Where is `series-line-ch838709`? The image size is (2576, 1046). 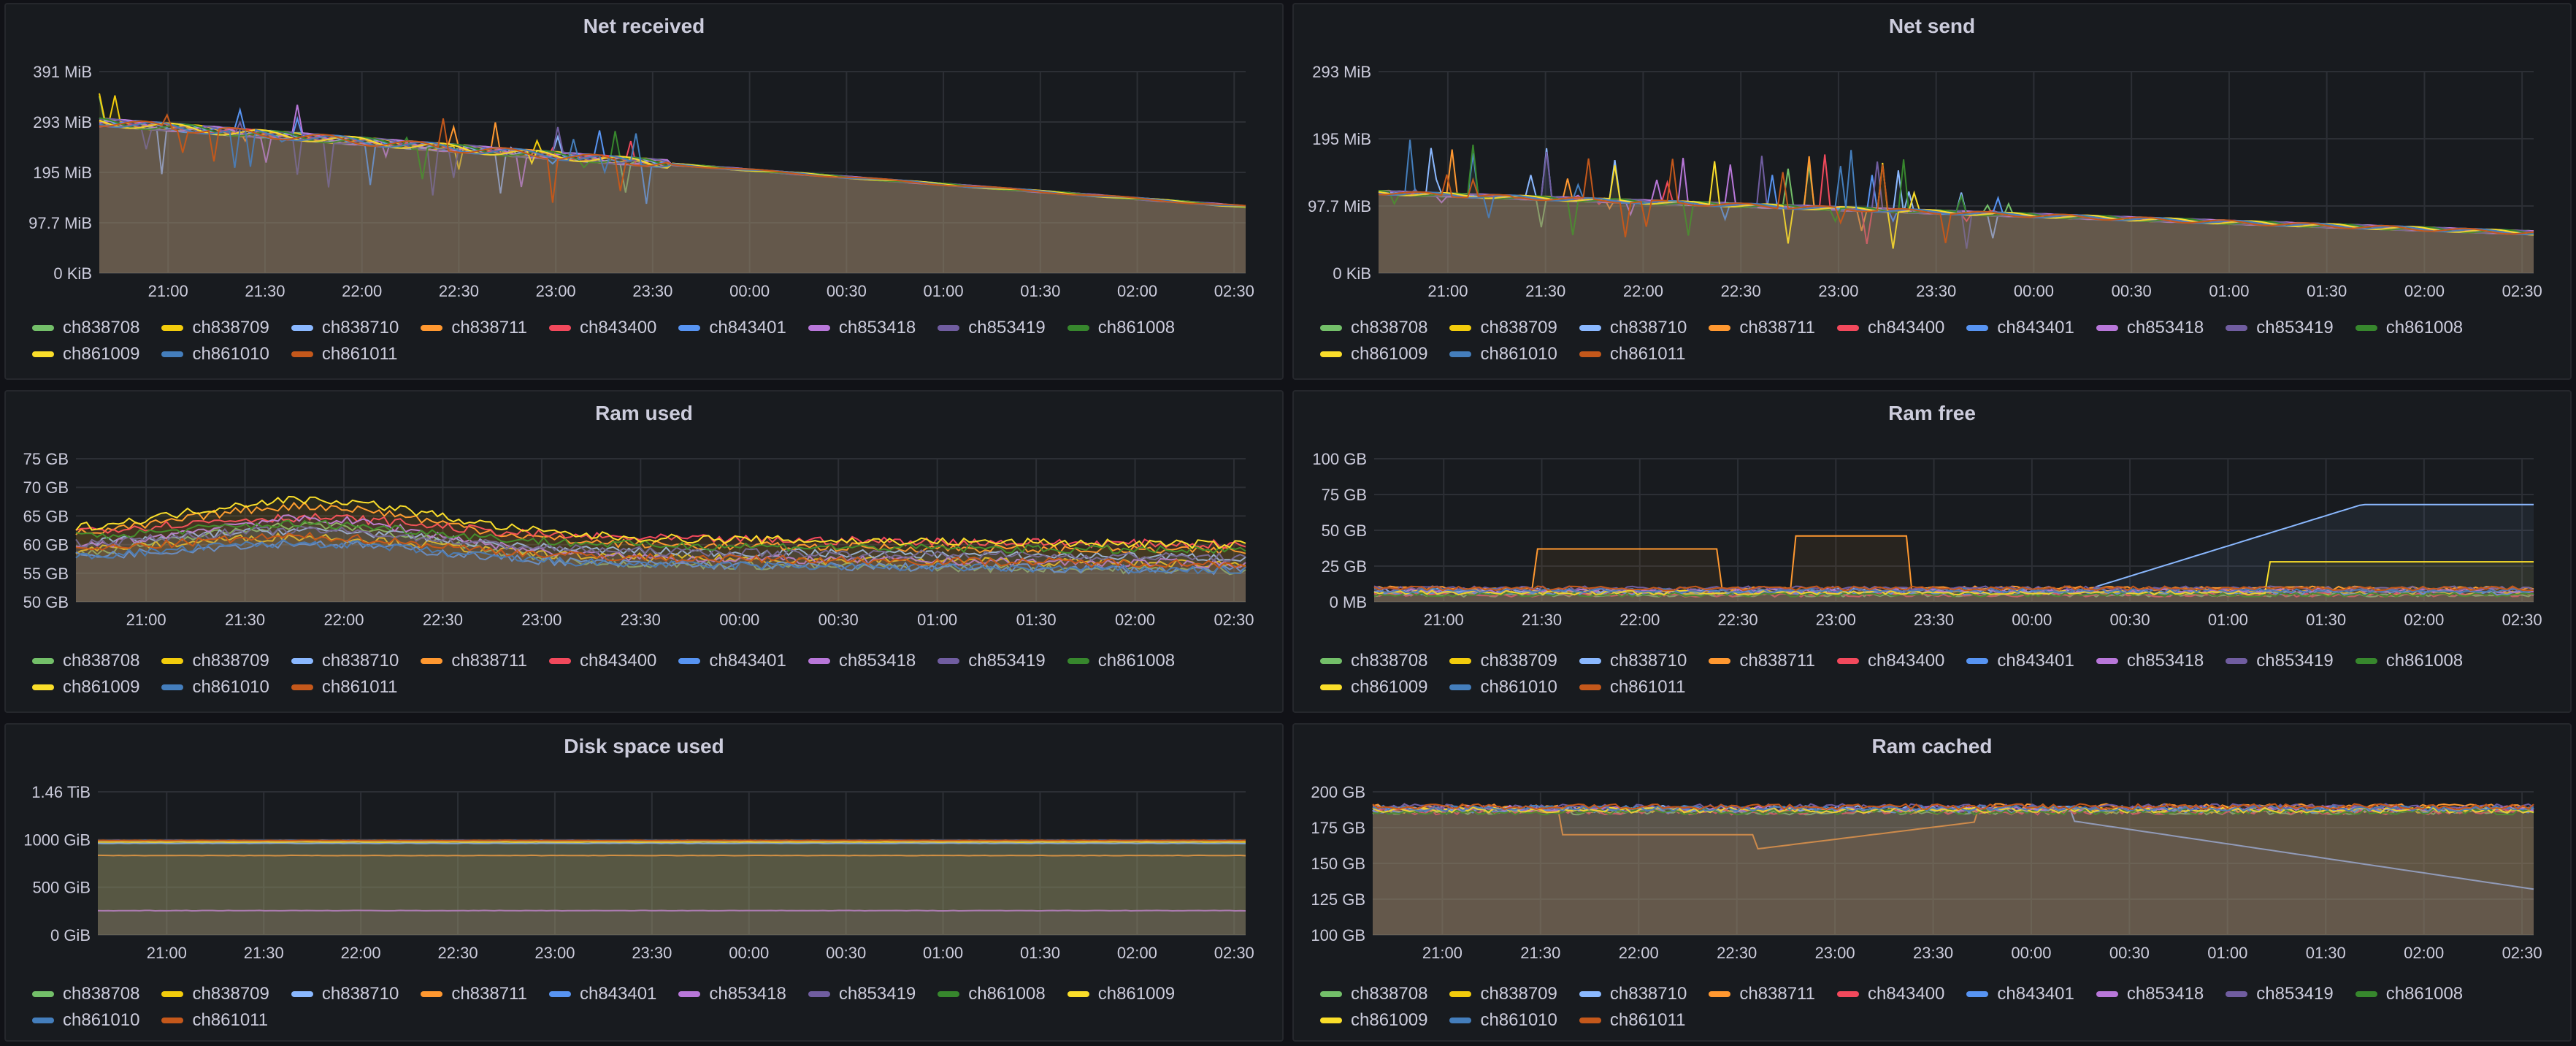 series-line-ch838709 is located at coordinates (1953, 593).